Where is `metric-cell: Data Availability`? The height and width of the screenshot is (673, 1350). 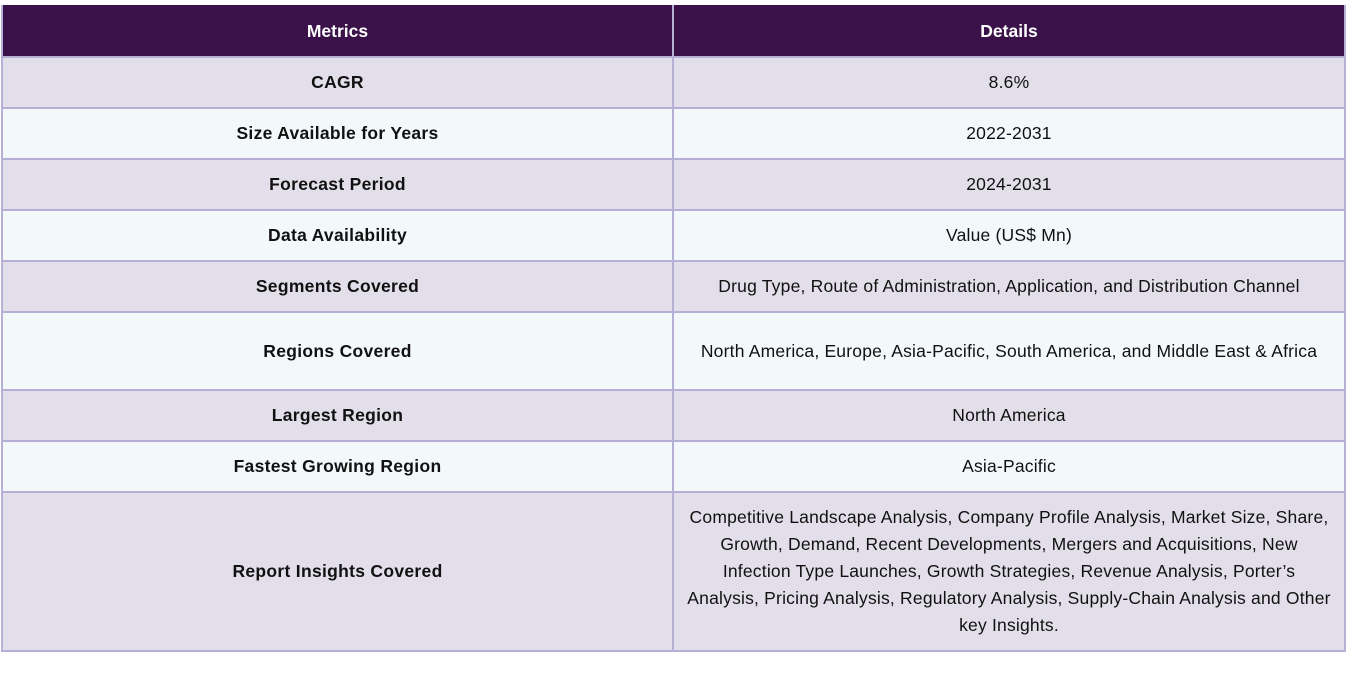
metric-cell: Data Availability is located at coordinates (337, 235).